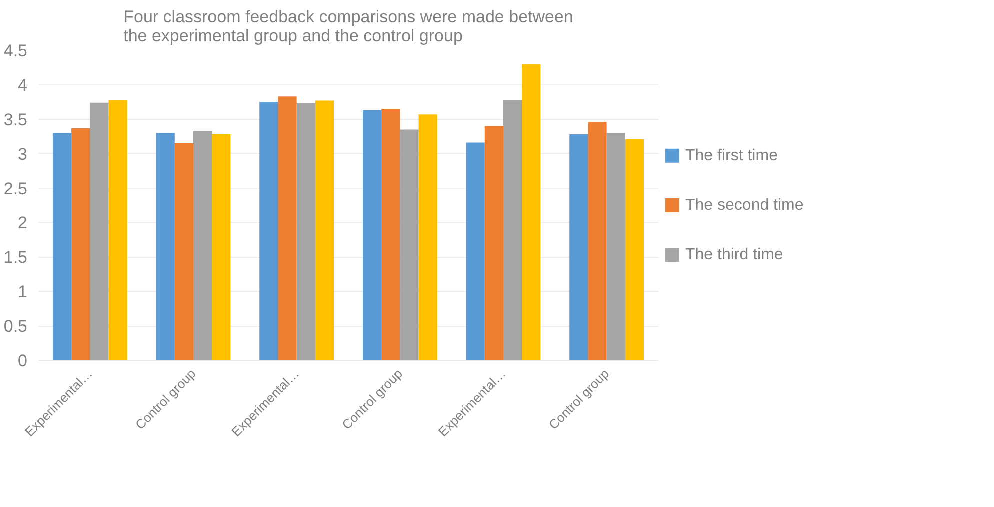 The image size is (994, 507). I want to click on legend-label: The first time, so click(732, 155).